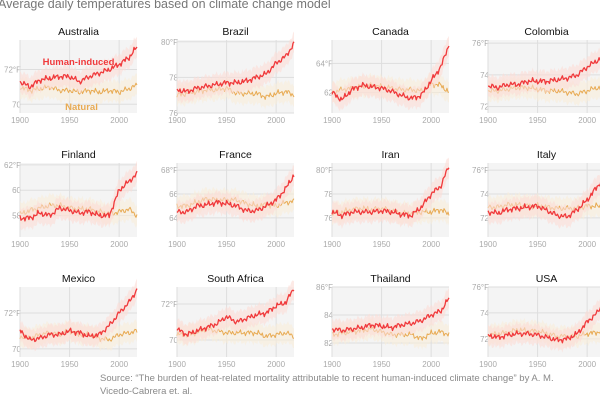  Describe the element at coordinates (16, 215) in the screenshot. I see `y-tick-label: 58` at that location.